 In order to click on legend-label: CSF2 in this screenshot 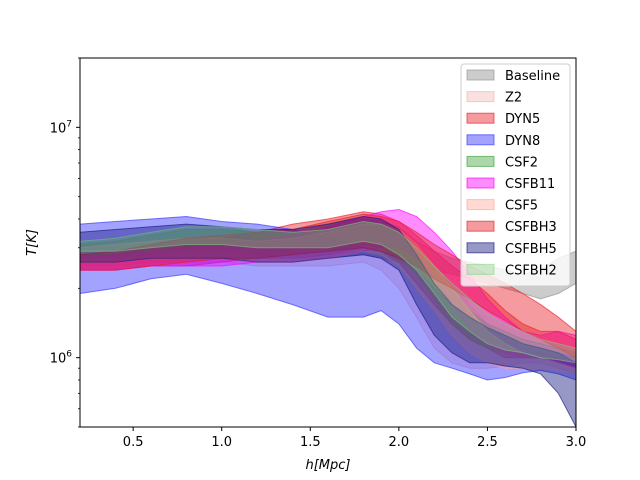, I will do `click(521, 162)`.